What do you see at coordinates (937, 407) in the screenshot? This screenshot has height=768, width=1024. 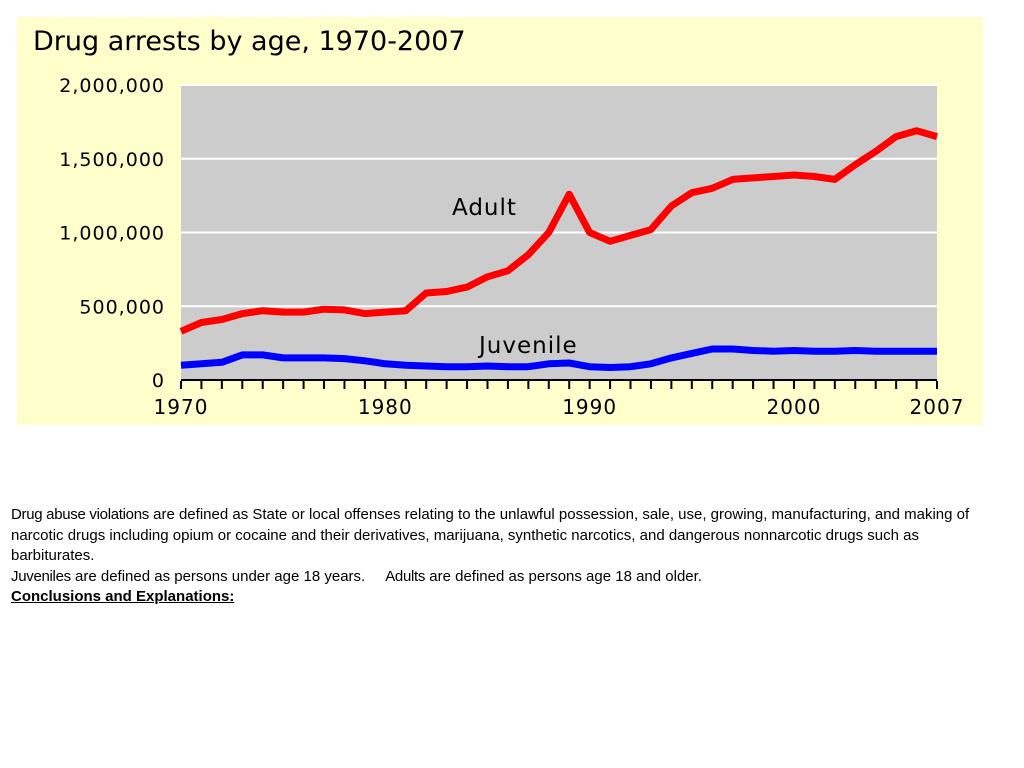 I see `x-tick-label: 2007` at bounding box center [937, 407].